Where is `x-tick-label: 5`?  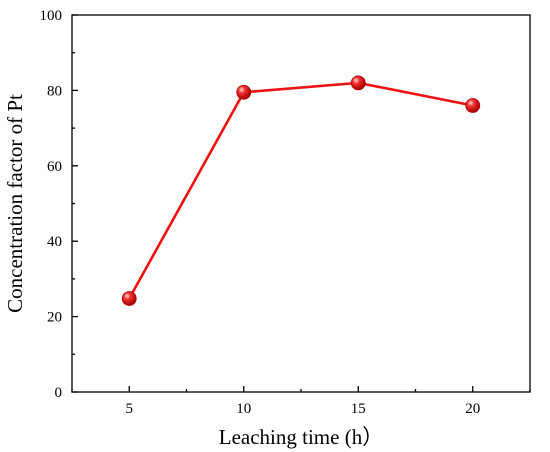
x-tick-label: 5 is located at coordinates (130, 409).